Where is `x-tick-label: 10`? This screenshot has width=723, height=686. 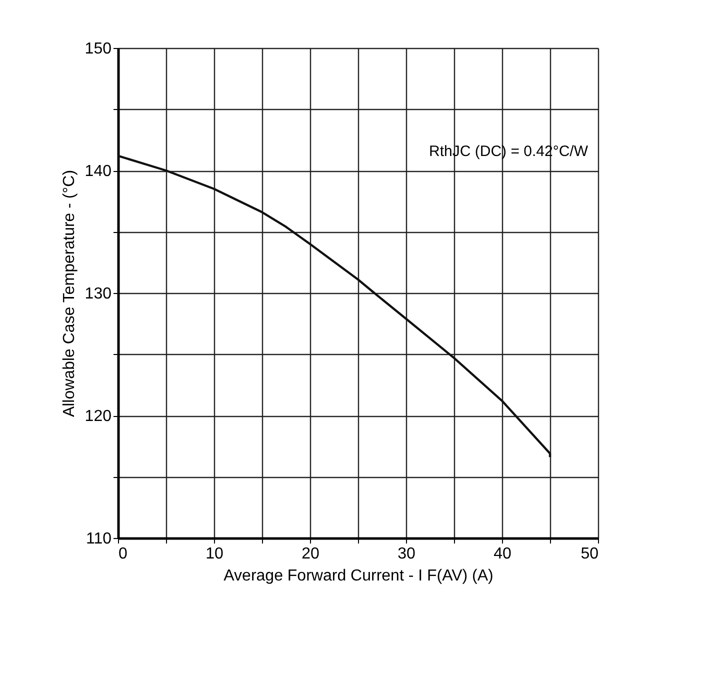
x-tick-label: 10 is located at coordinates (215, 554).